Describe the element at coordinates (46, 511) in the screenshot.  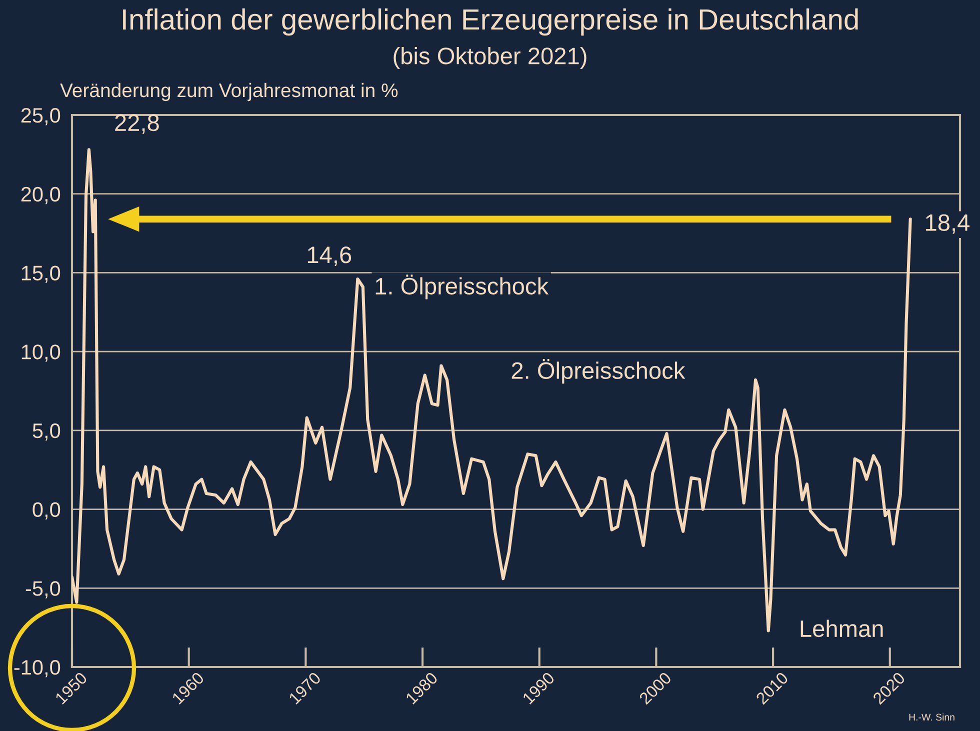
I see `y-tick-label: 0,0` at that location.